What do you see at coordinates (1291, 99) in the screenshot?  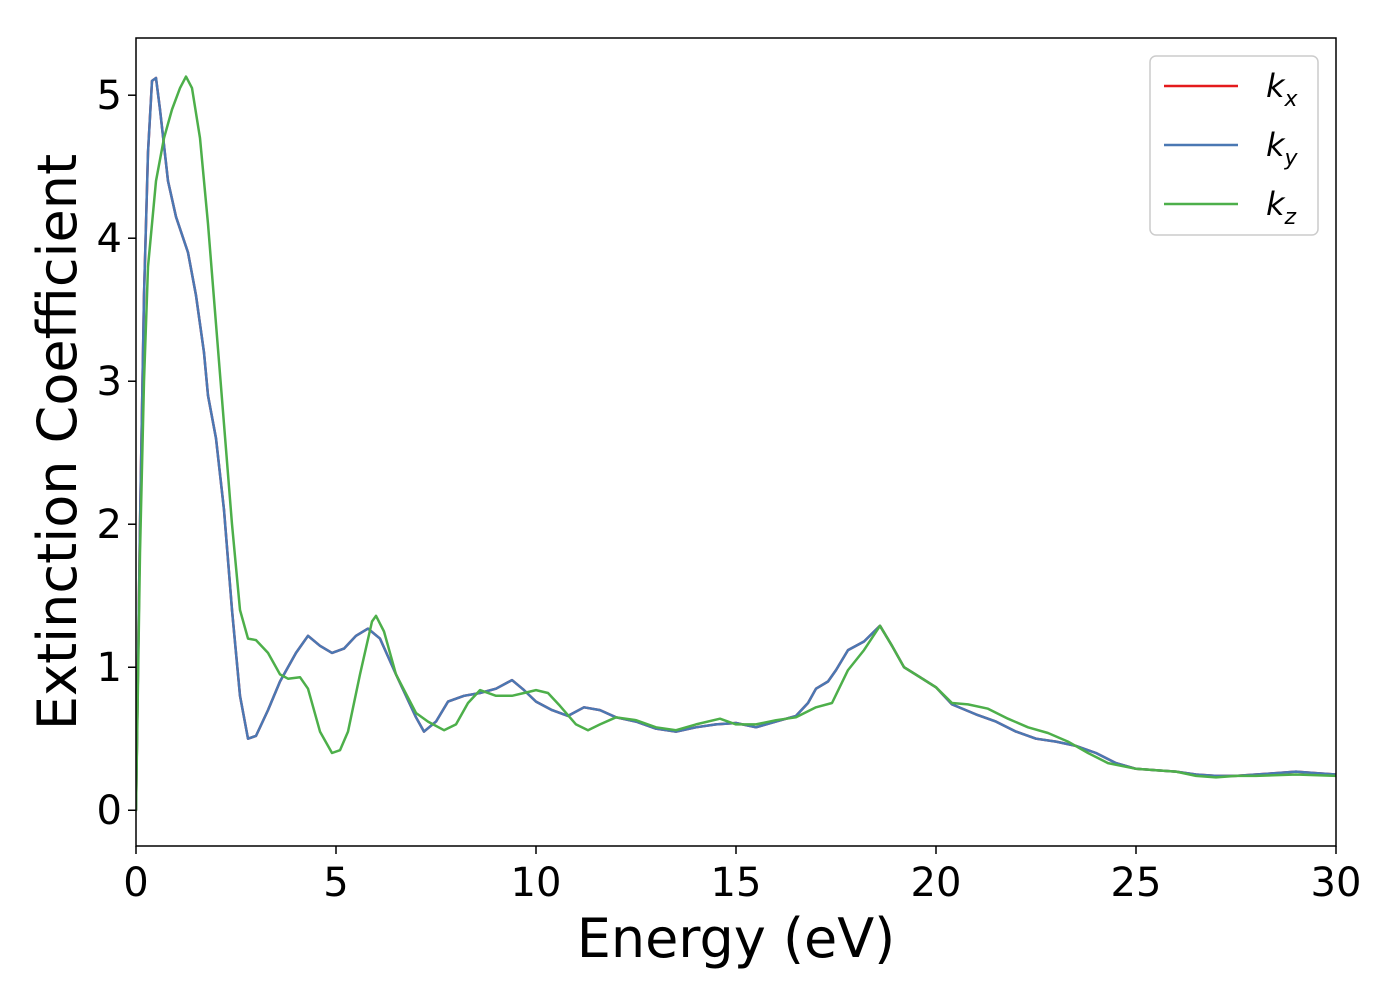 I see `legend-label-subscript: x` at bounding box center [1291, 99].